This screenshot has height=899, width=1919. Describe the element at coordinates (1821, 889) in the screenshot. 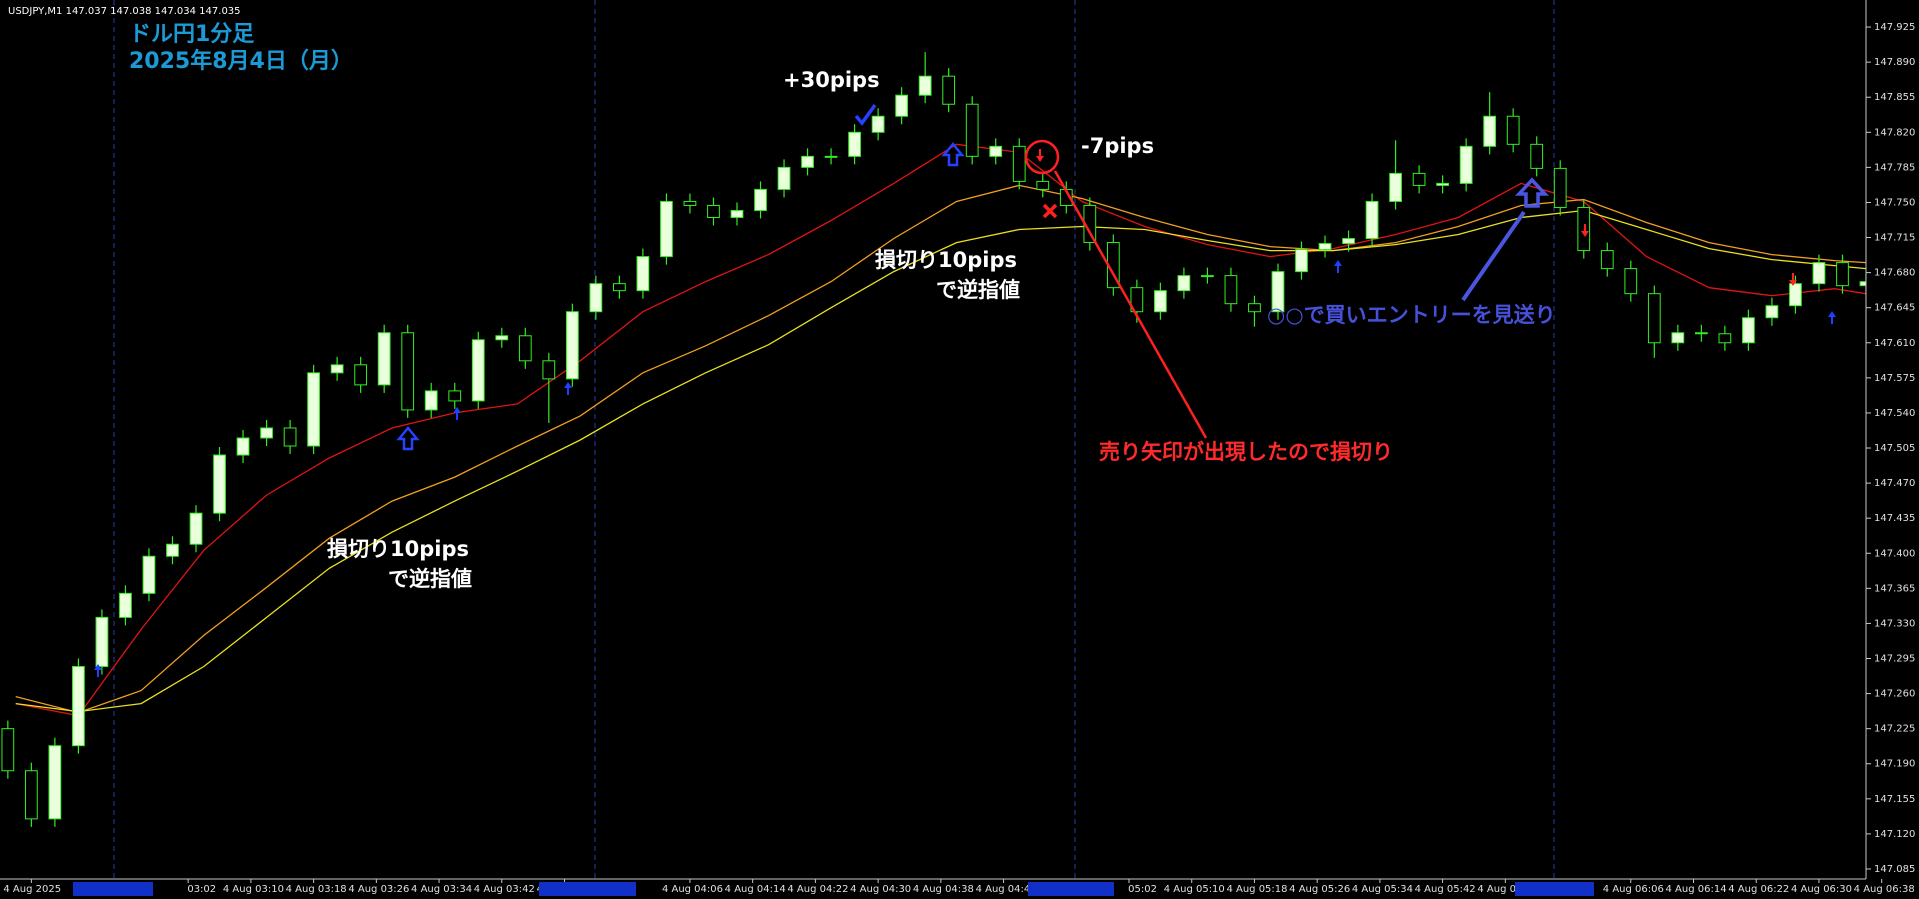

I see `x-tick-label: 4 Aug 06:30` at that location.